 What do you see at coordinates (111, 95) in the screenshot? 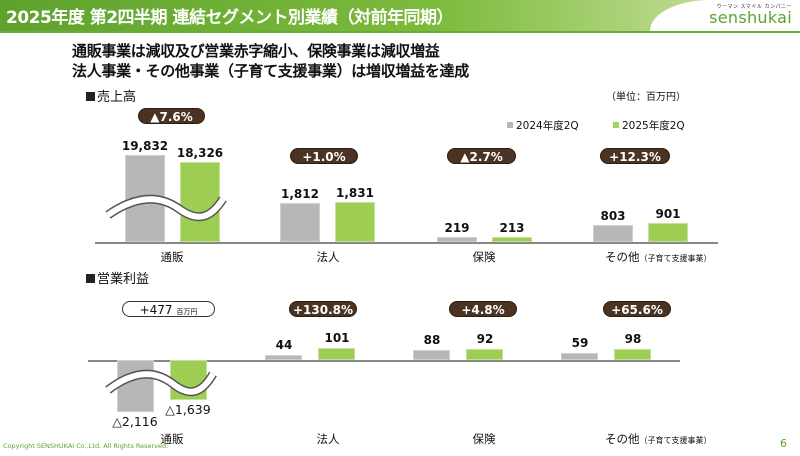
I see `sales-section-title: 売上高` at bounding box center [111, 95].